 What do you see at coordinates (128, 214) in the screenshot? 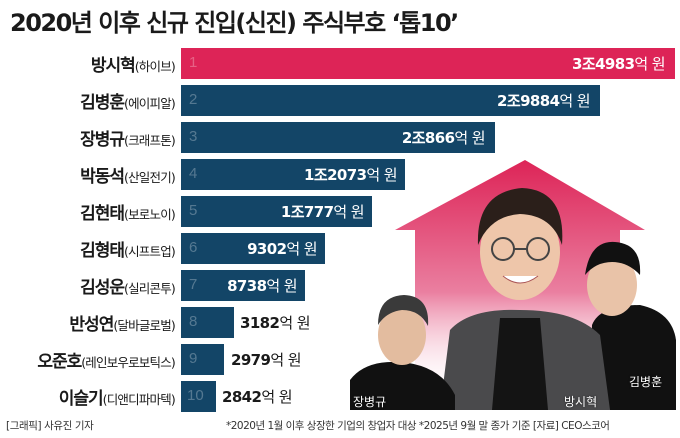
I see `row-label: 김현태(보로노이)` at bounding box center [128, 214].